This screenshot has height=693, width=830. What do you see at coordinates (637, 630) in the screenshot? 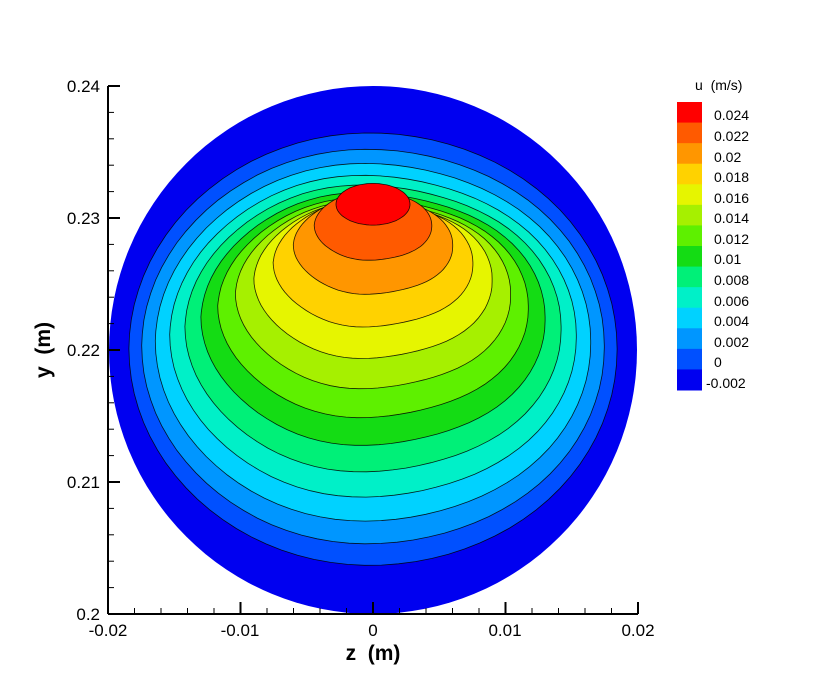
I see `x-tick-label: 0.02` at bounding box center [637, 630].